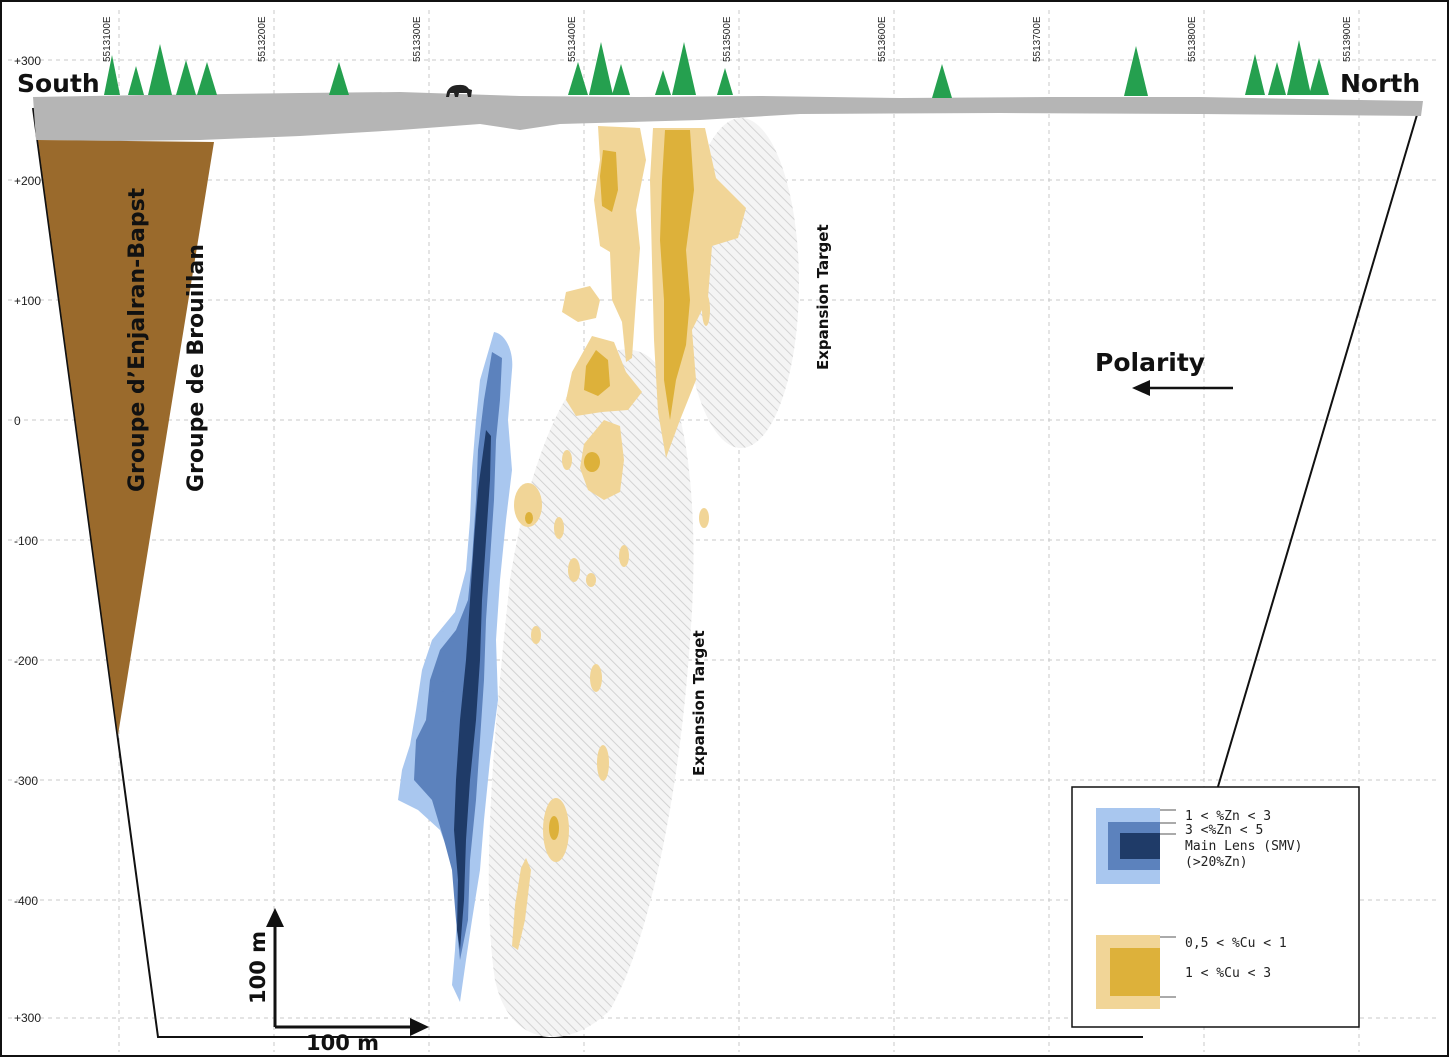  Describe the element at coordinates (58, 83) in the screenshot. I see `south-label: South` at that location.